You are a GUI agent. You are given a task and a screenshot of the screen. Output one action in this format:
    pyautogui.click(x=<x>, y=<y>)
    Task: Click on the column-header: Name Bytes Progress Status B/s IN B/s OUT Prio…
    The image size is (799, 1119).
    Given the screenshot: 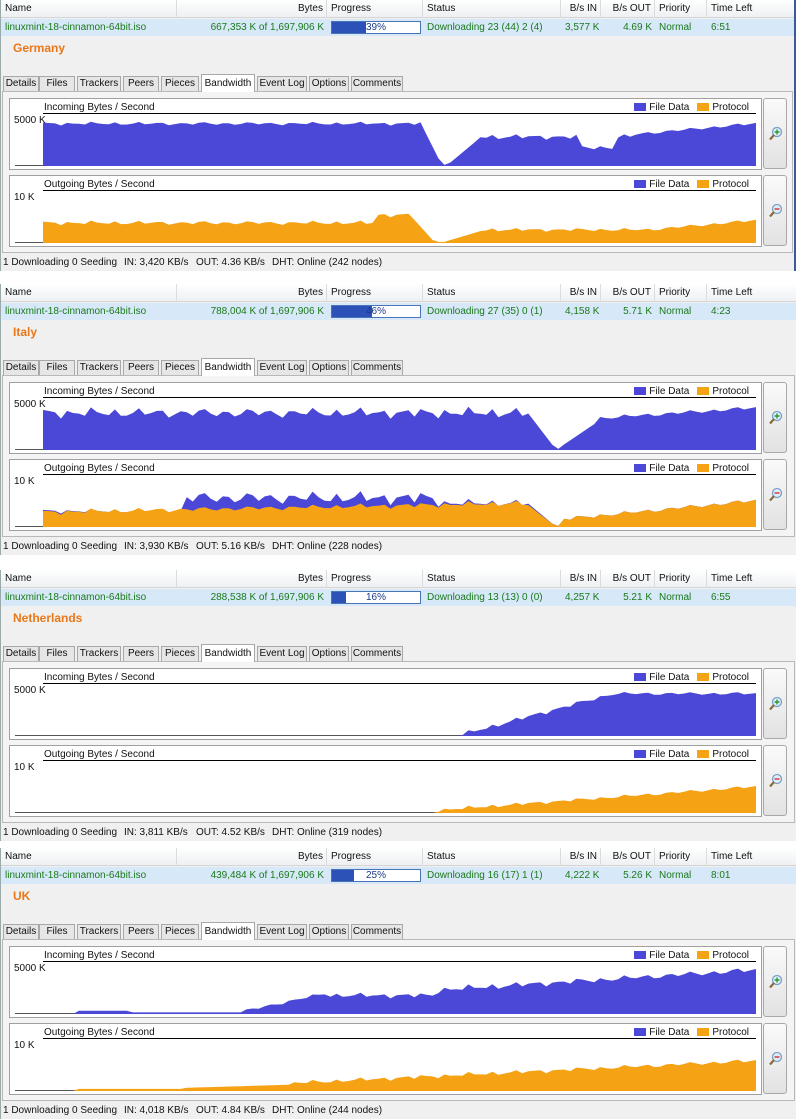 What is the action you would take?
    pyautogui.click(x=398, y=857)
    